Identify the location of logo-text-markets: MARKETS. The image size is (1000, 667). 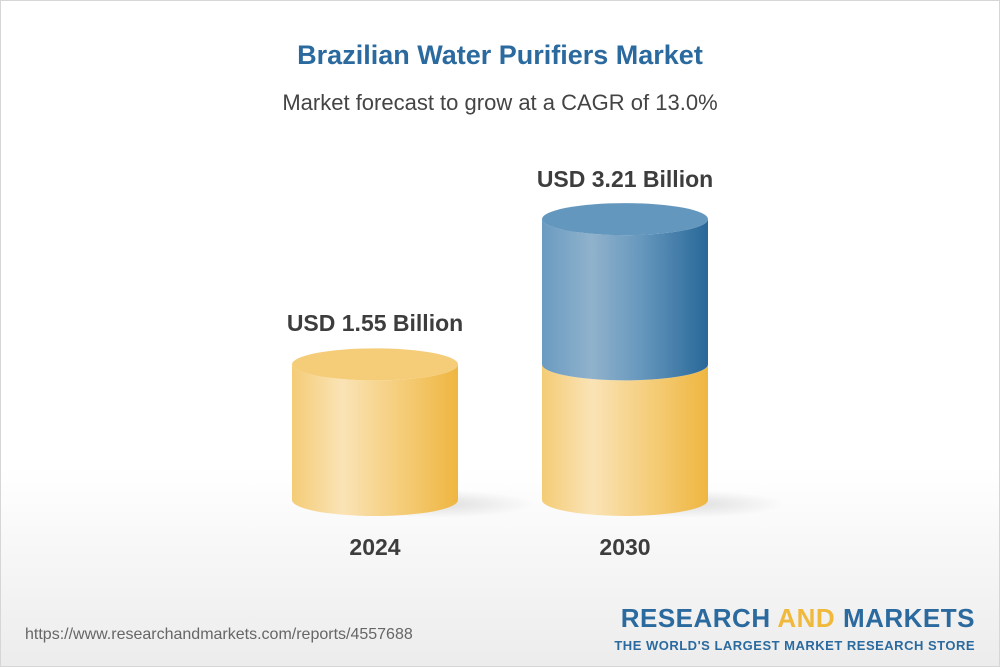
(905, 618).